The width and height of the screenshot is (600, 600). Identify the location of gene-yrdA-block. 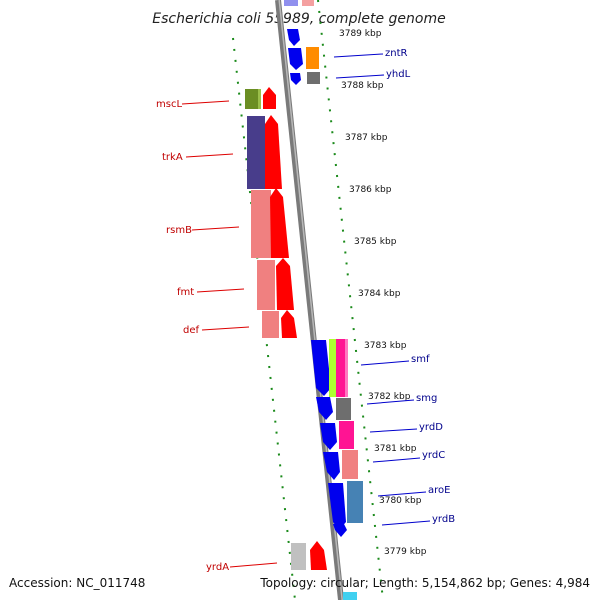
(298, 556).